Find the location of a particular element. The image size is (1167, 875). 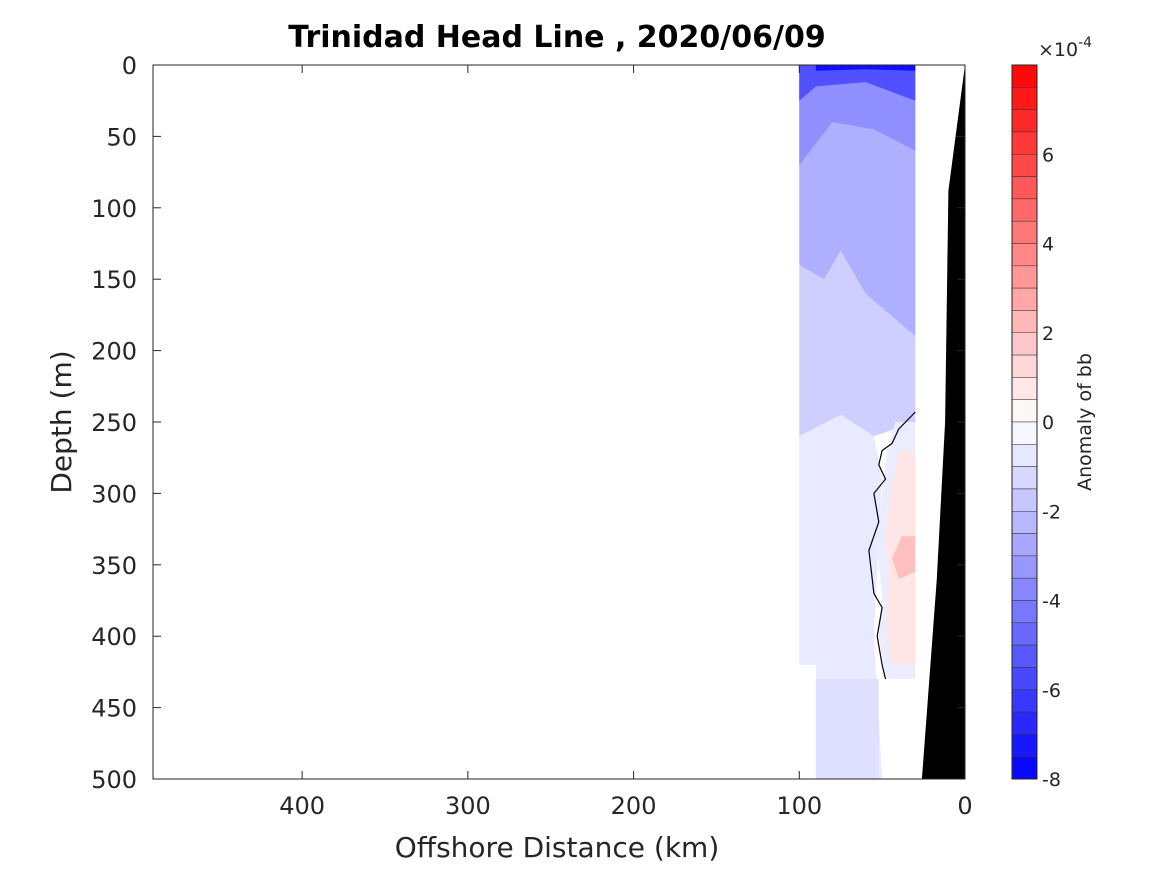

zero-contour-line is located at coordinates (892, 545).